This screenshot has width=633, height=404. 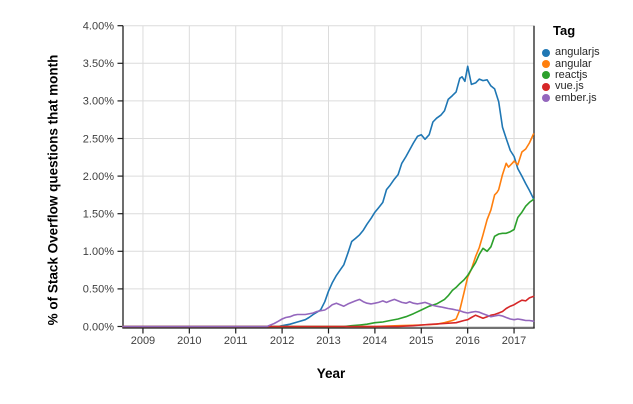 What do you see at coordinates (98, 102) in the screenshot?
I see `y-tick-label: 3.00%` at bounding box center [98, 102].